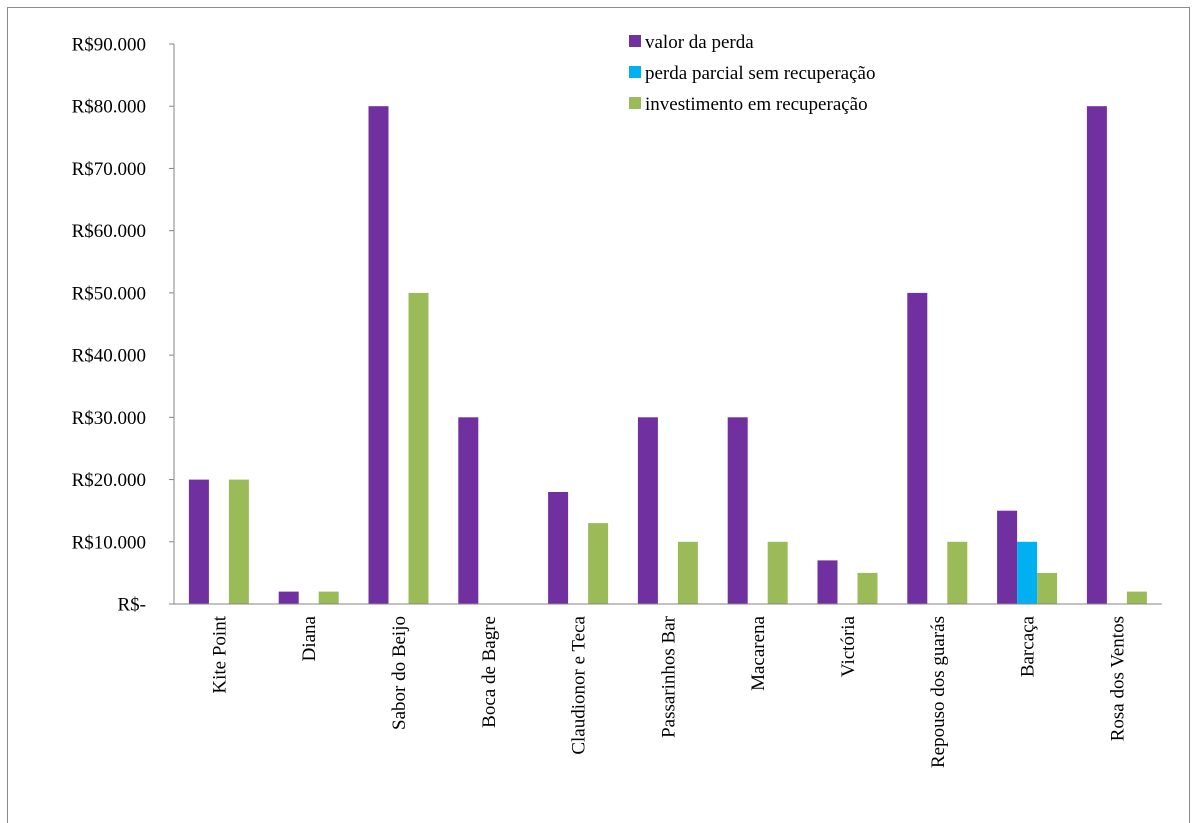  I want to click on y-tick-label: R$10.000, so click(109, 542).